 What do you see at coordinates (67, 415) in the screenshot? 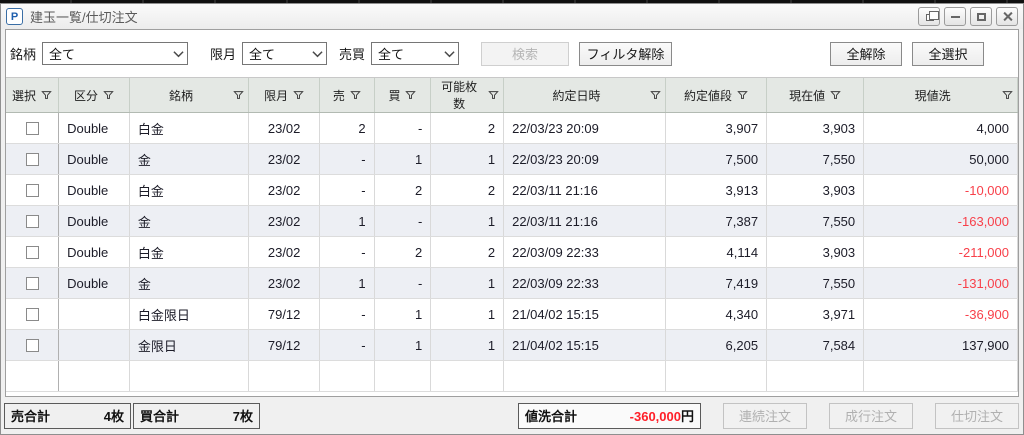
I see `sell-total-box: 売合計 4枚` at bounding box center [67, 415].